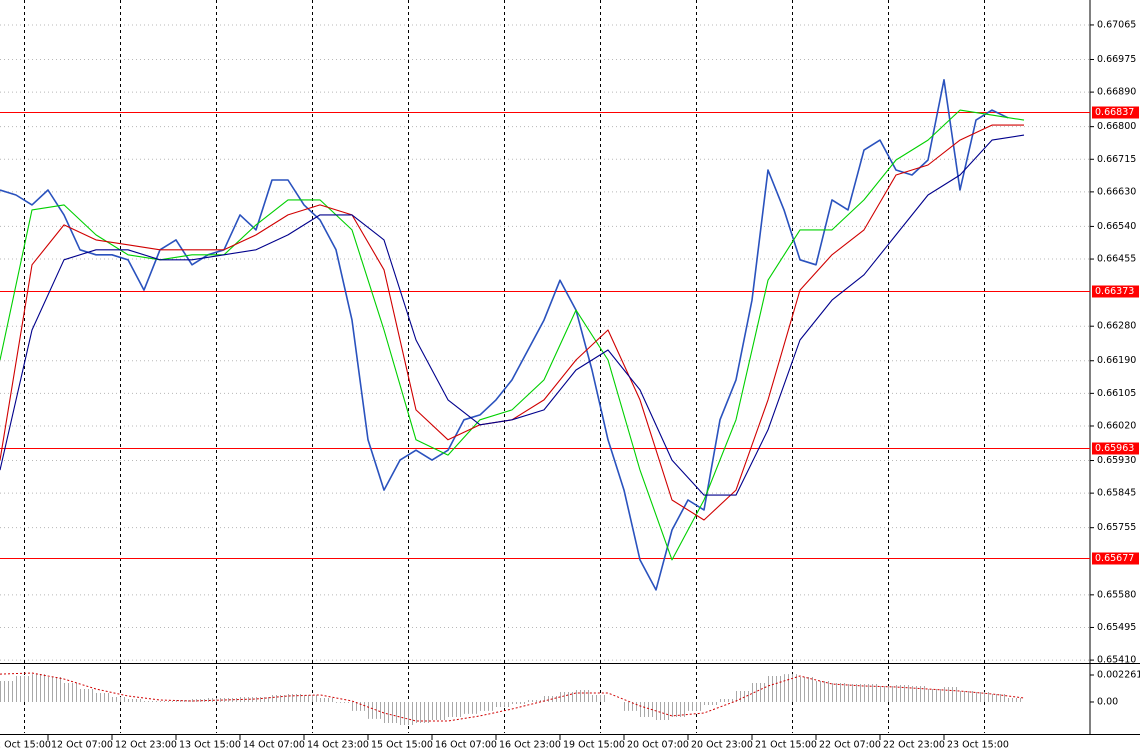  Describe the element at coordinates (1116, 627) in the screenshot. I see `y-tick-label: 0.65495` at that location.